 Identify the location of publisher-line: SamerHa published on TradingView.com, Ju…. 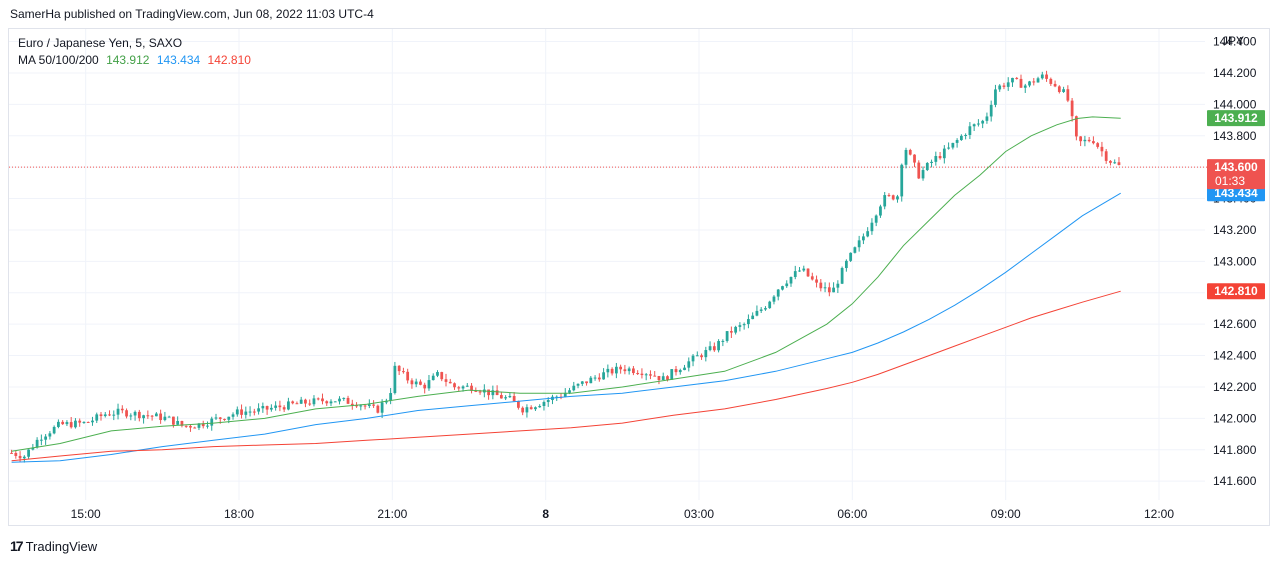
(192, 14).